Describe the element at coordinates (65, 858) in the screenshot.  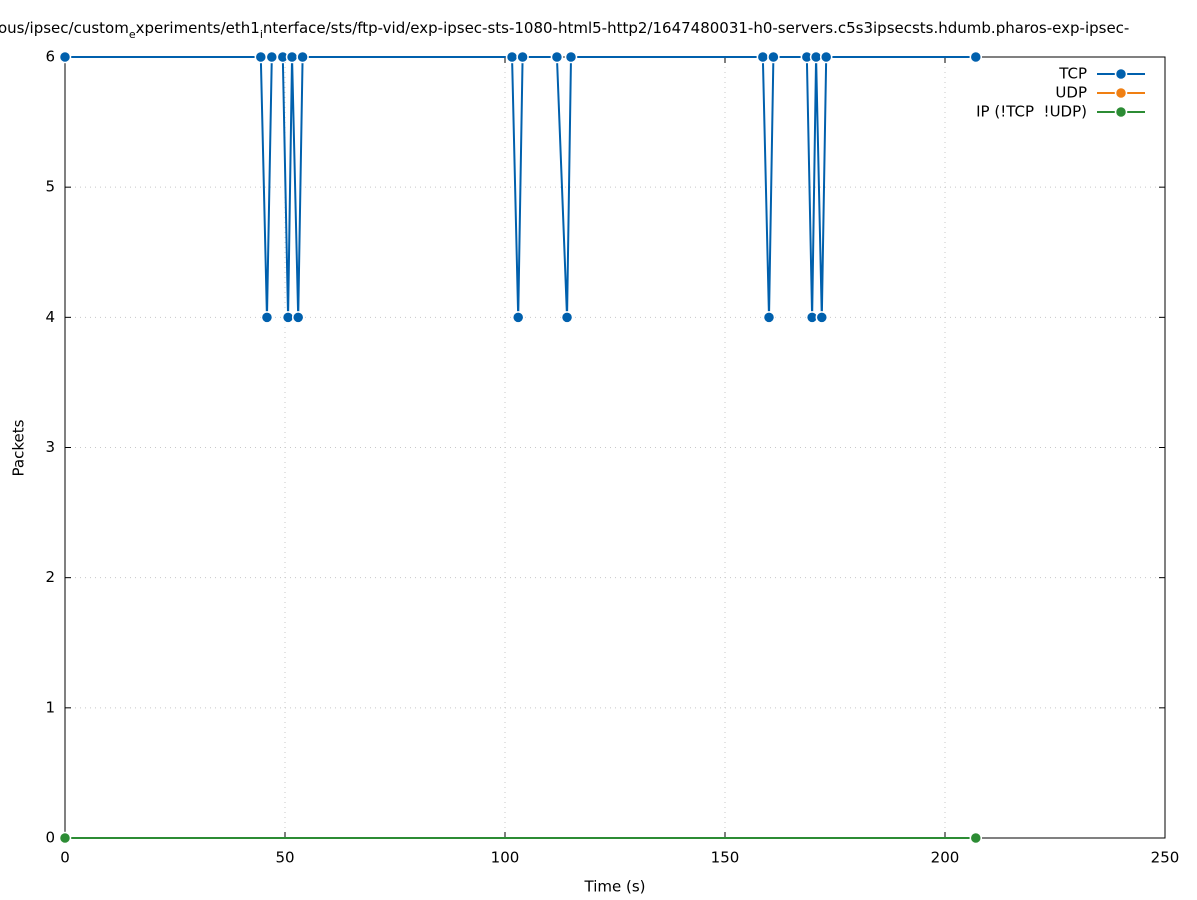
I see `x-tick-label: 0` at that location.